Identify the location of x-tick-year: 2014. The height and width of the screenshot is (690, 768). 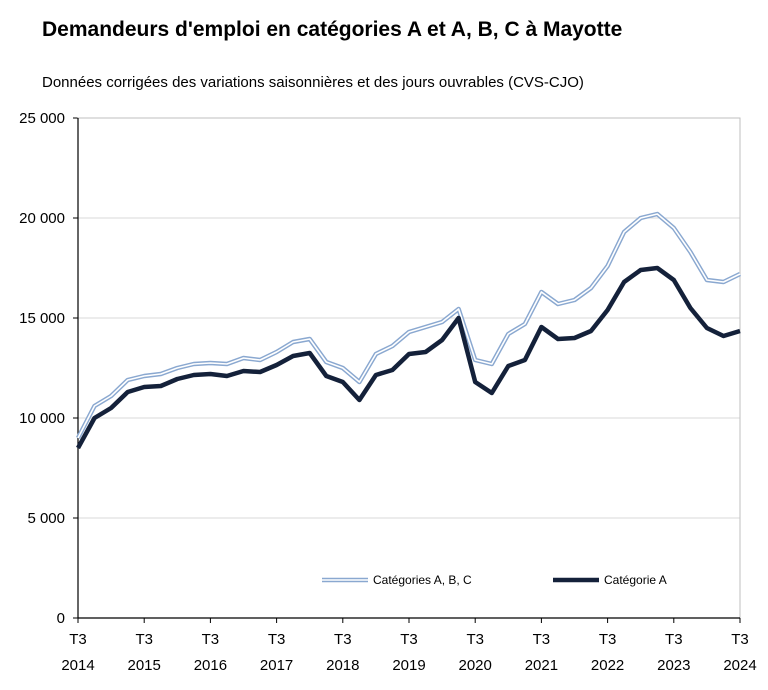
(77, 665).